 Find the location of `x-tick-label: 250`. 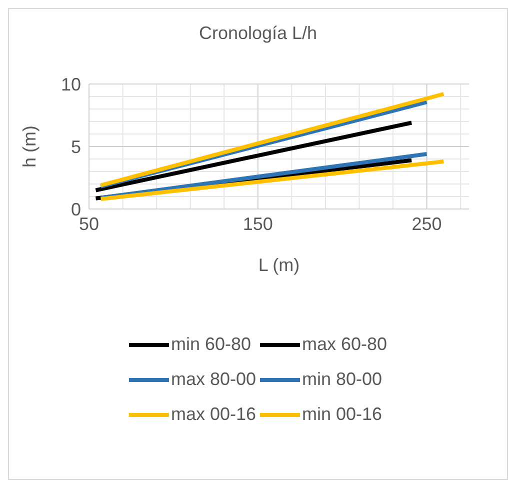

x-tick-label: 250 is located at coordinates (427, 224).